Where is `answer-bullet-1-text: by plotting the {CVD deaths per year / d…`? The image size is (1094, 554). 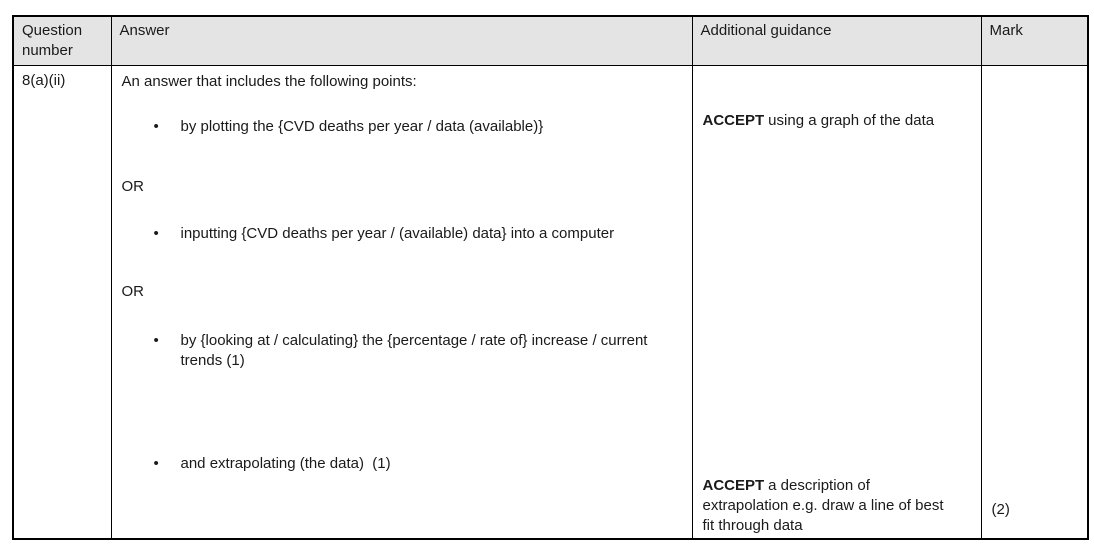
answer-bullet-1-text: by plotting the {CVD deaths per year / d… is located at coordinates (362, 126).